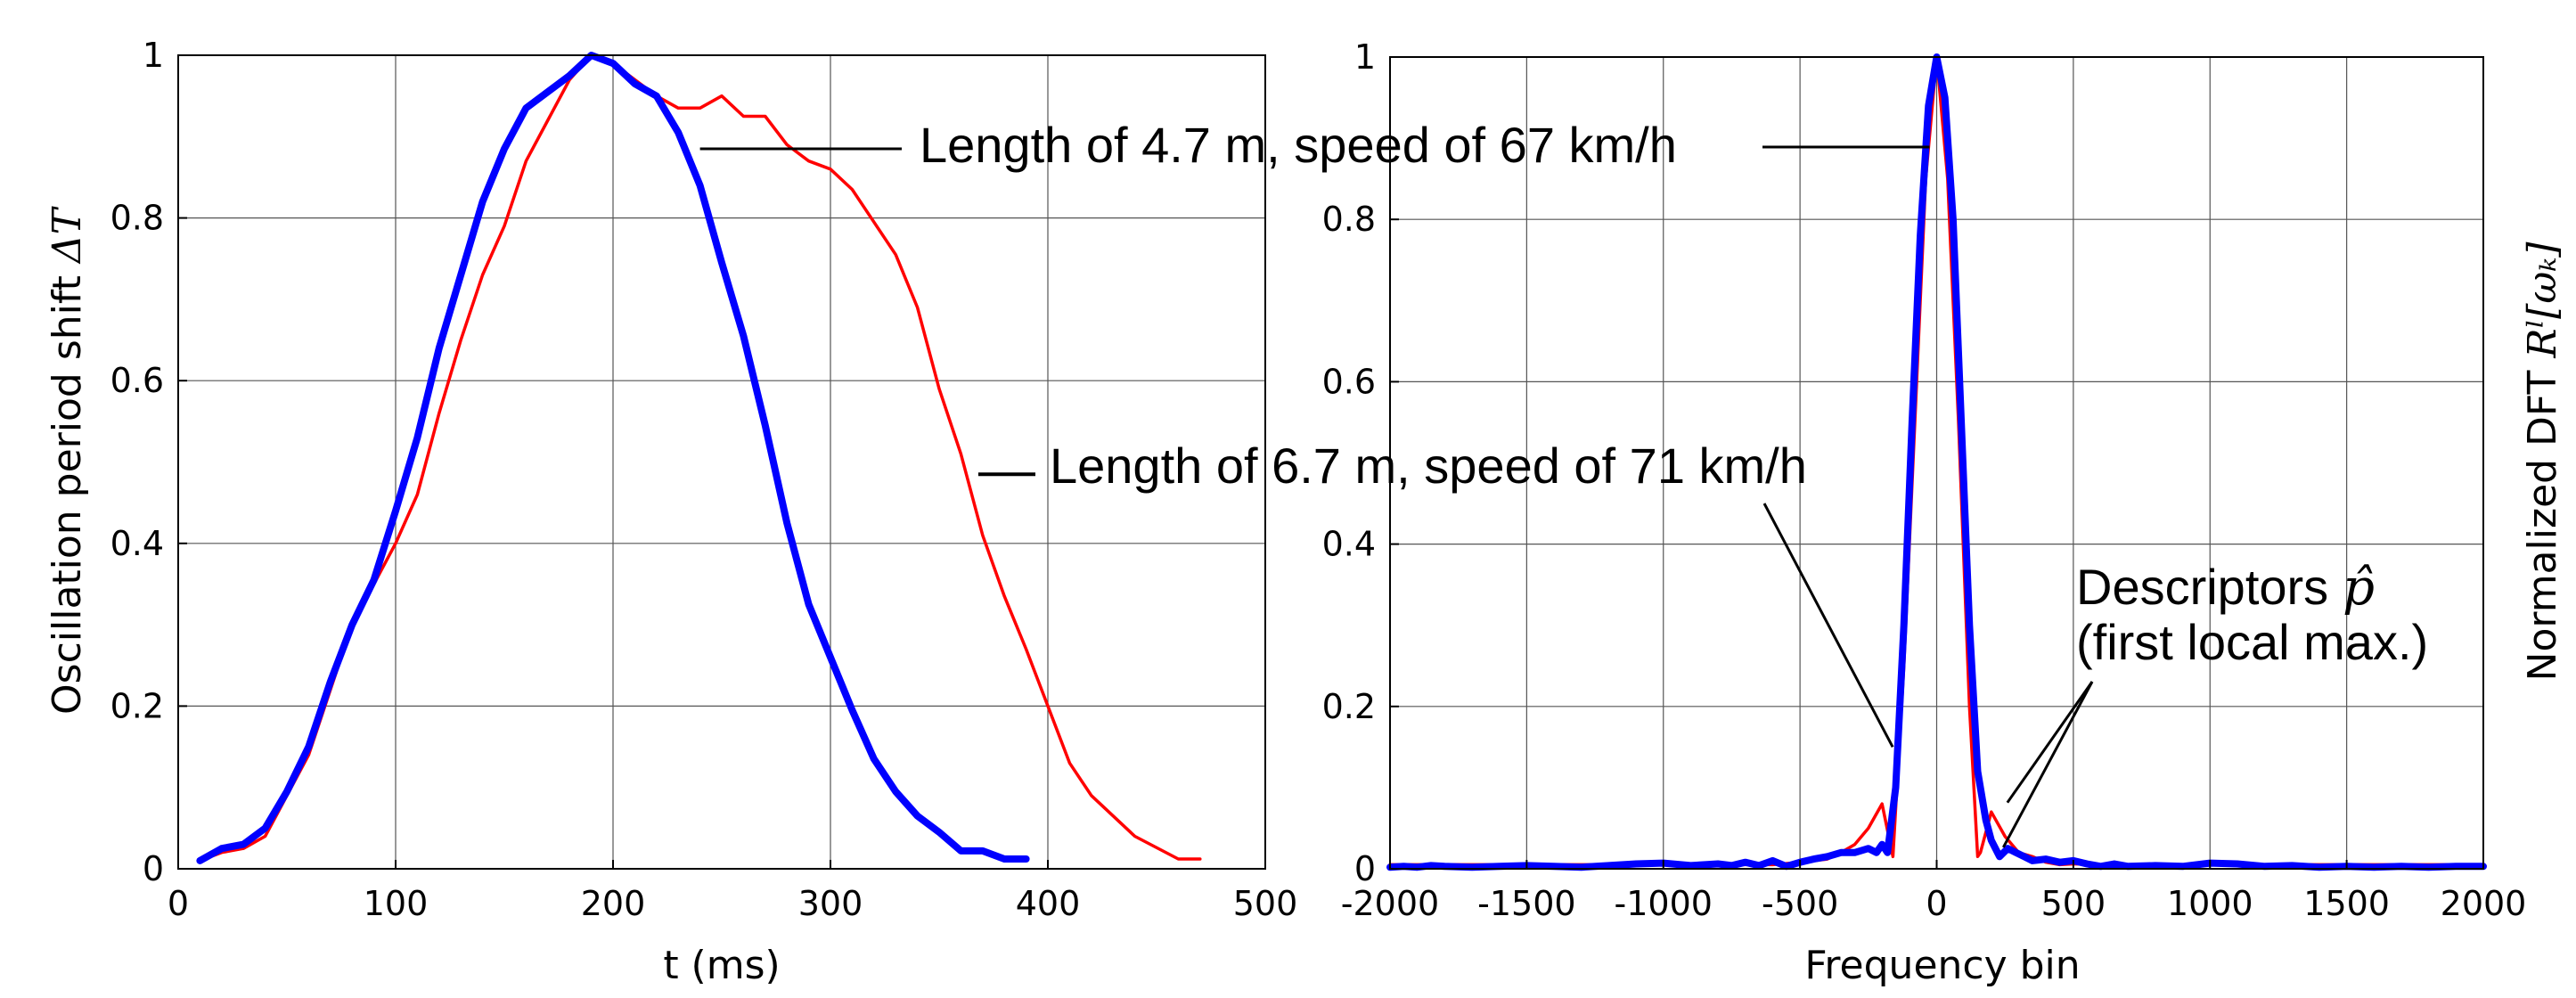 The width and height of the screenshot is (2576, 998). I want to click on x-tick-label: -1500, so click(1526, 903).